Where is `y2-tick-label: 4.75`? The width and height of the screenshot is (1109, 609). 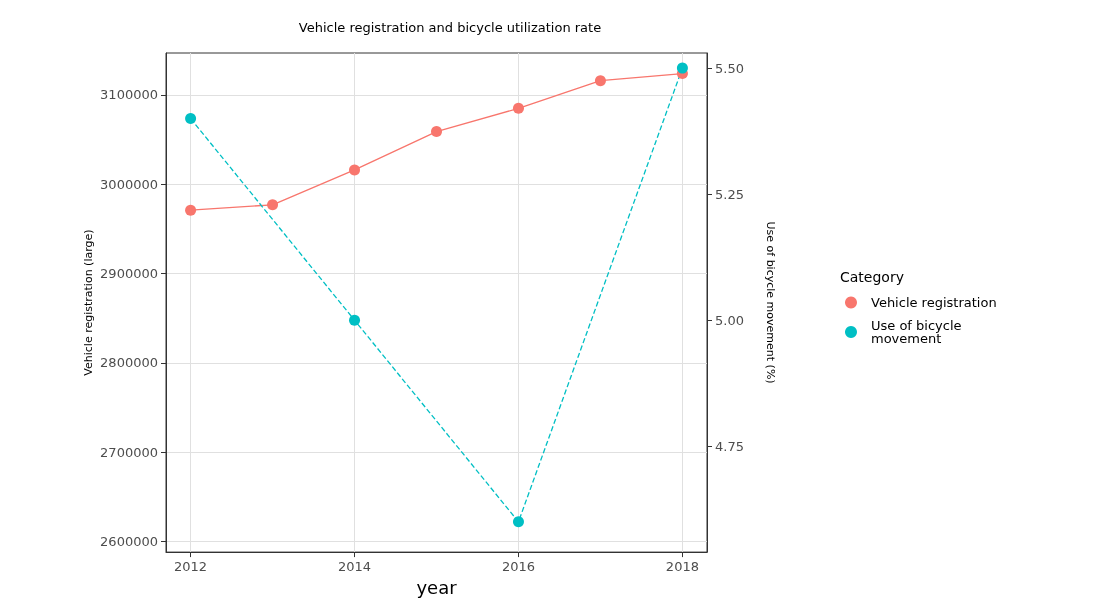 y2-tick-label: 4.75 is located at coordinates (729, 446).